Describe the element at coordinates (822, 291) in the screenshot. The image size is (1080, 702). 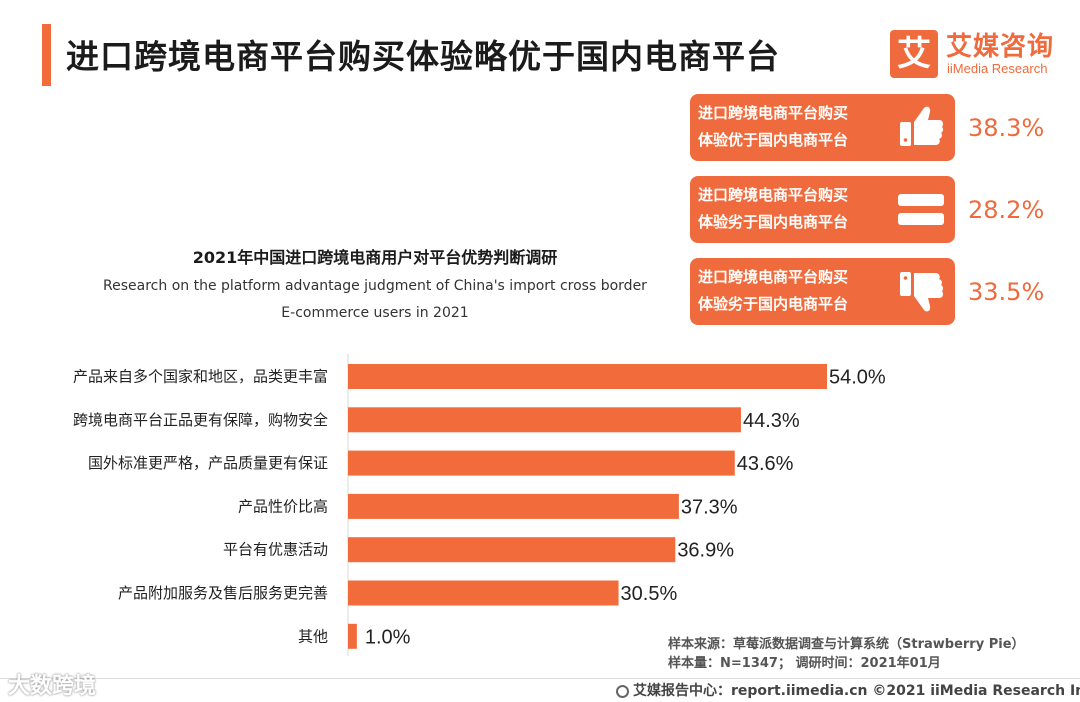
I see `summary-card-worse: 进口跨境电商平台购买 体验劣于国内电商平台` at that location.